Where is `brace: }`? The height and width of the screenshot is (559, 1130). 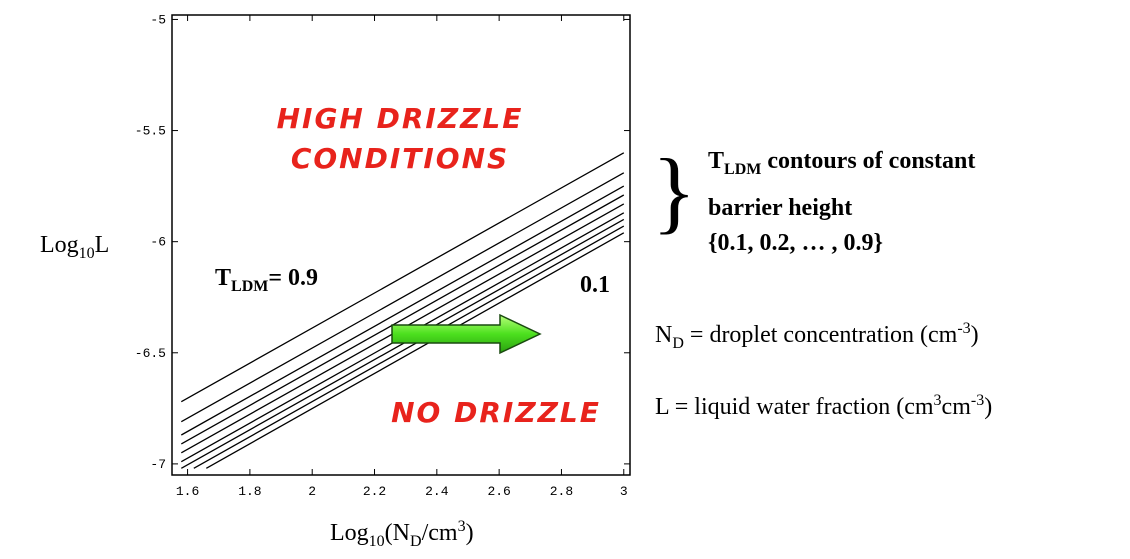
brace: } is located at coordinates (674, 191).